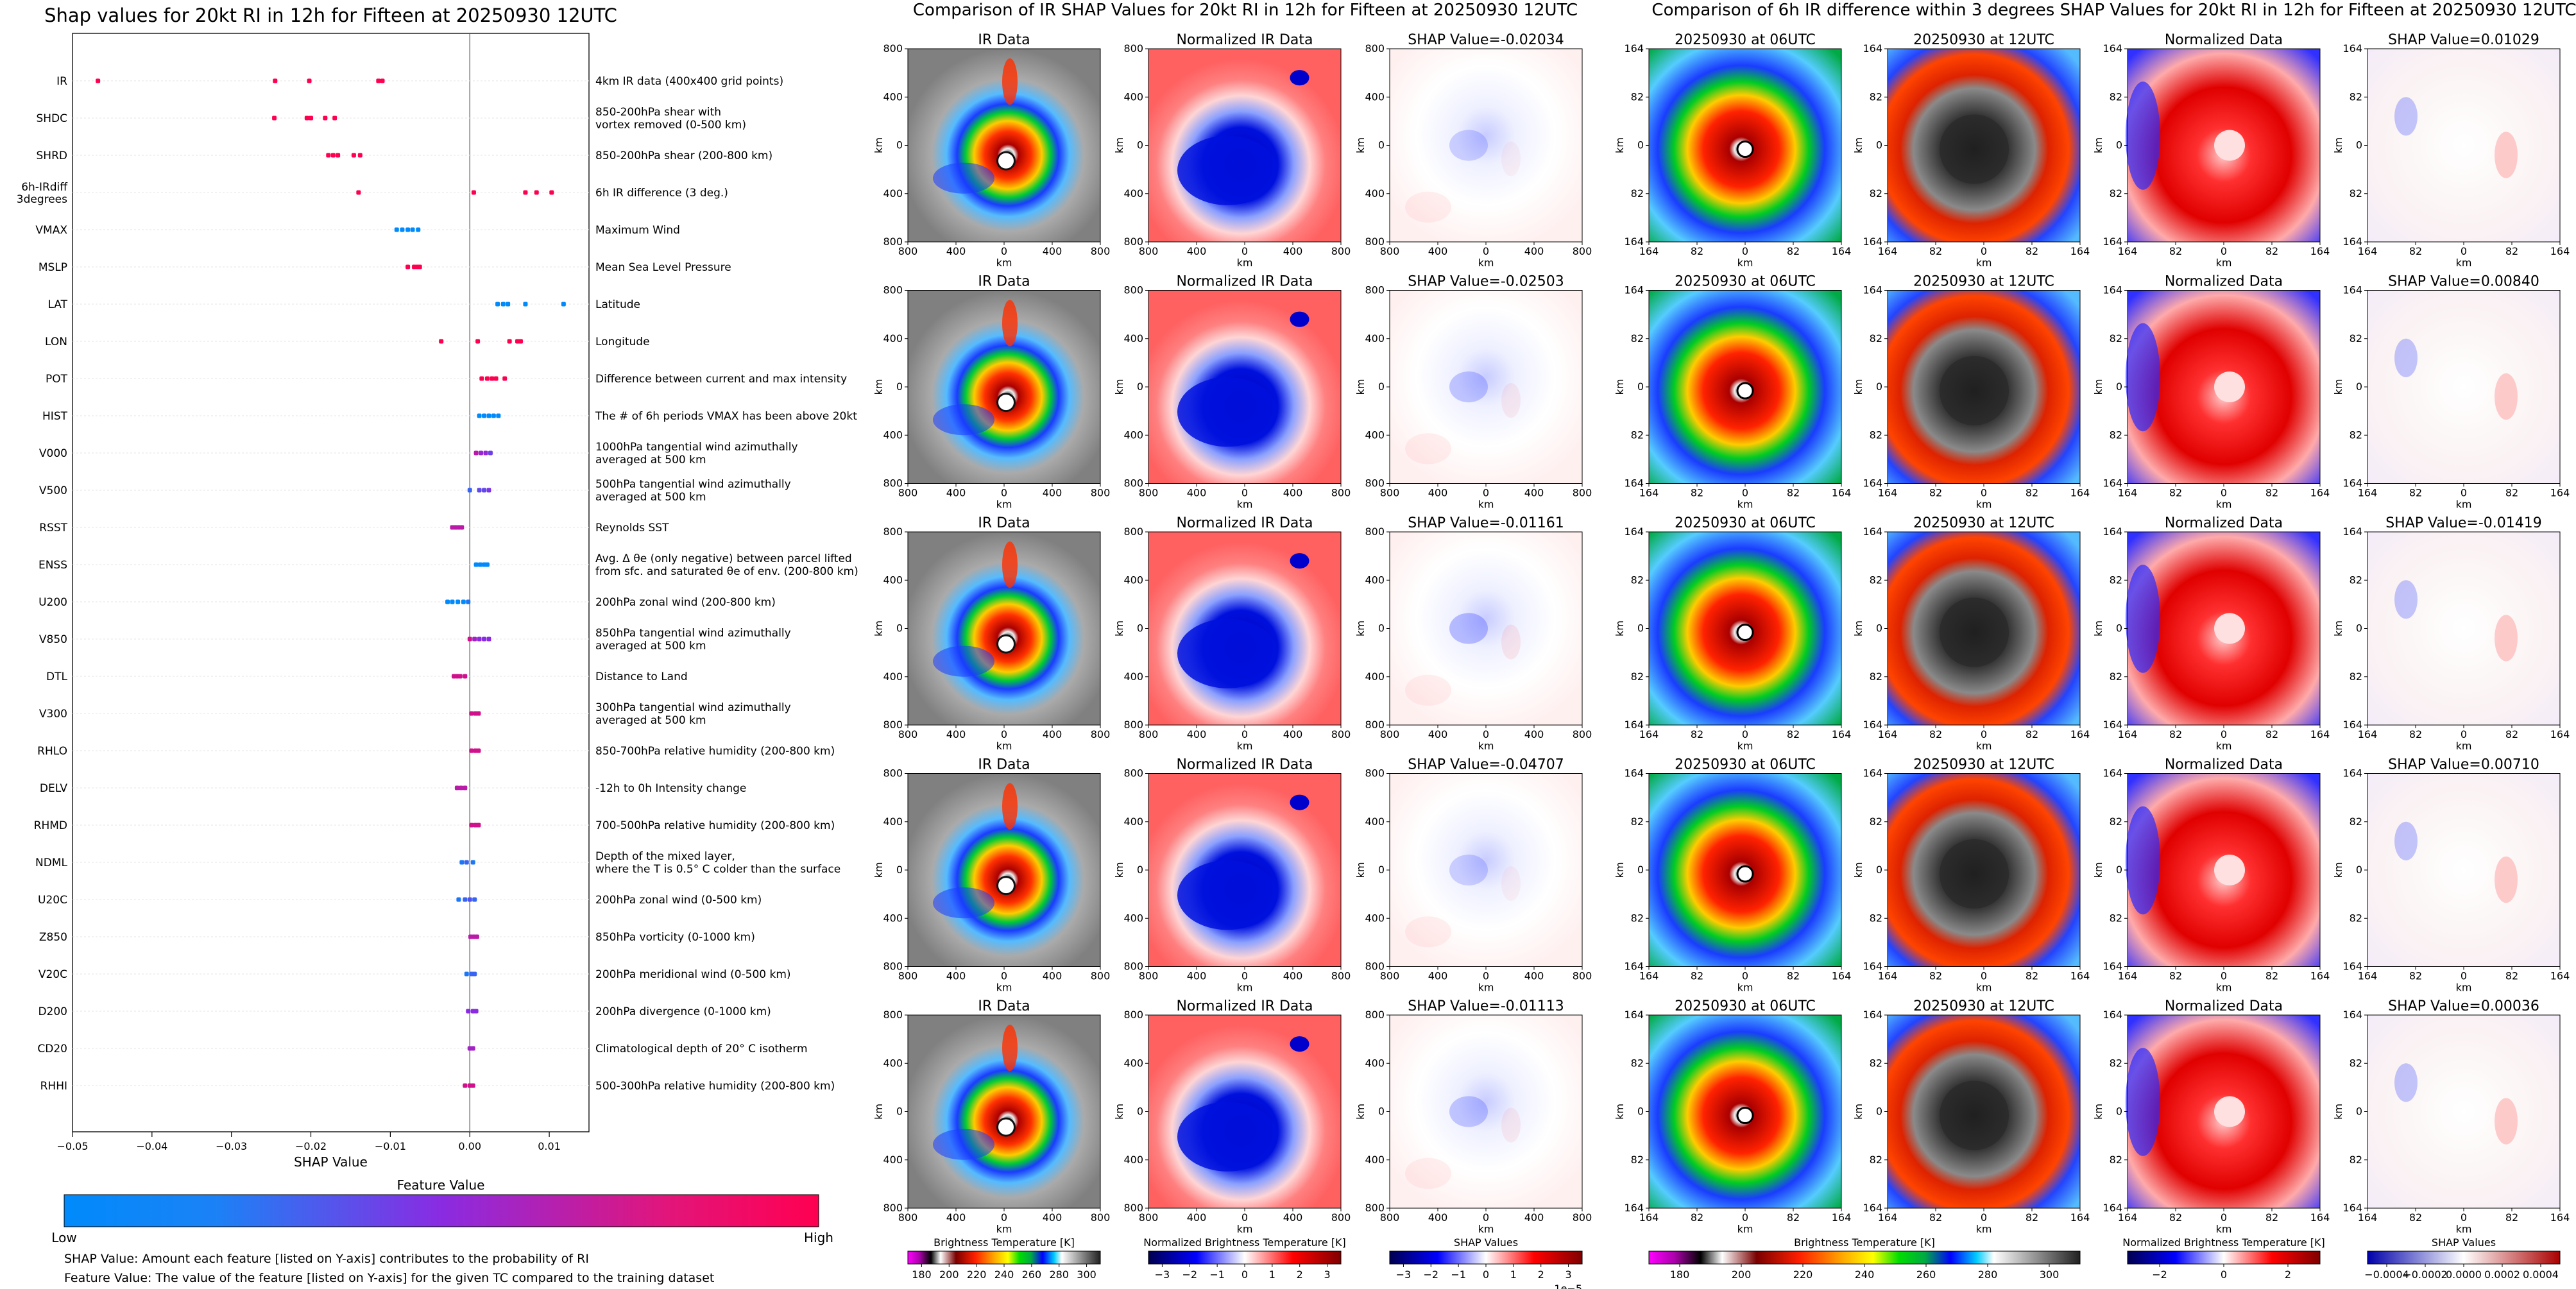  I want to click on panel-title: SHAP Value=-0.01419, so click(2463, 523).